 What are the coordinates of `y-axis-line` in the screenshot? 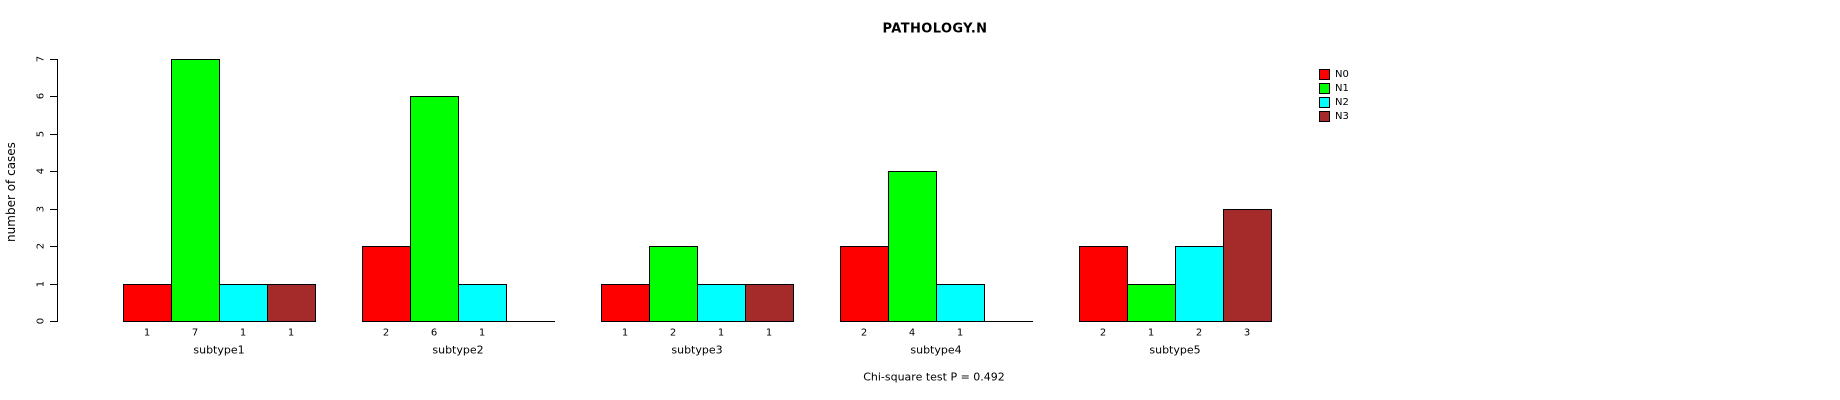 It's located at (57, 190).